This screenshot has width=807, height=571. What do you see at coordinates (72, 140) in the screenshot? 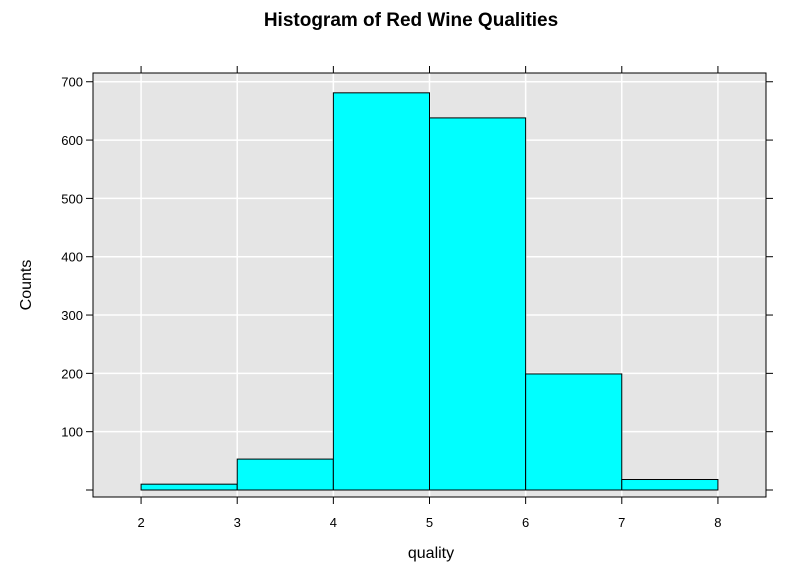
I see `y-tick-label: 600` at bounding box center [72, 140].